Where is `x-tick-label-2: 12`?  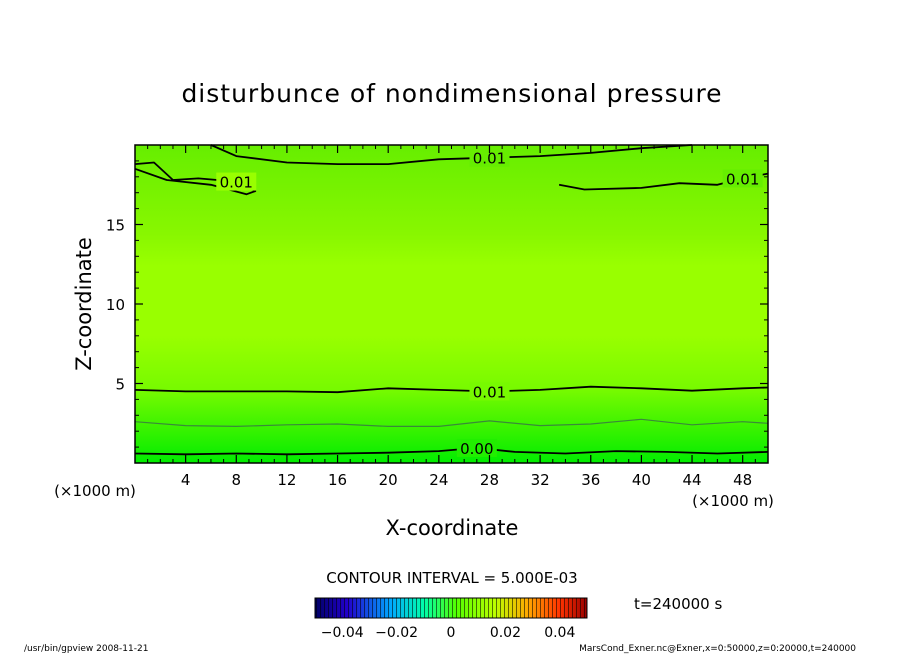 x-tick-label-2: 12 is located at coordinates (286, 480).